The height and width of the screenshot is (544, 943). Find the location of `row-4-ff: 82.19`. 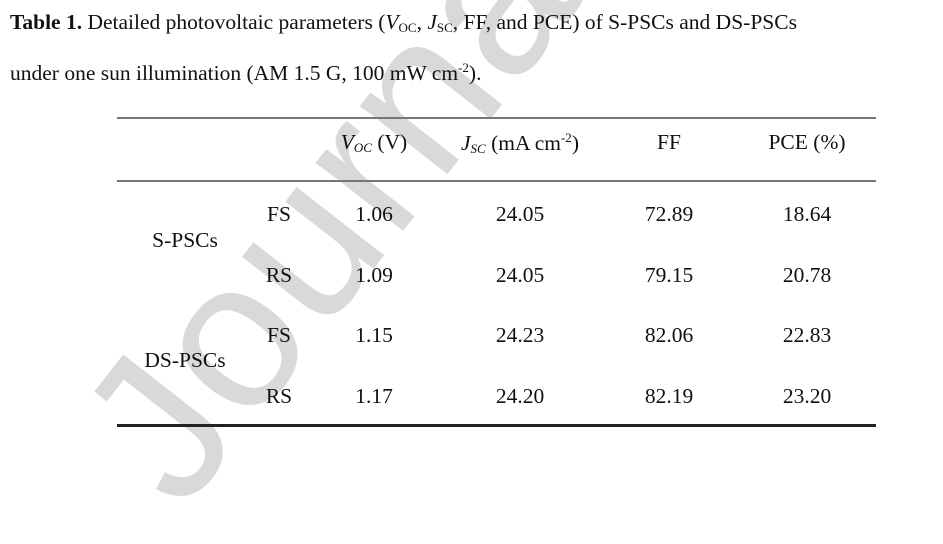

row-4-ff: 82.19 is located at coordinates (669, 396).